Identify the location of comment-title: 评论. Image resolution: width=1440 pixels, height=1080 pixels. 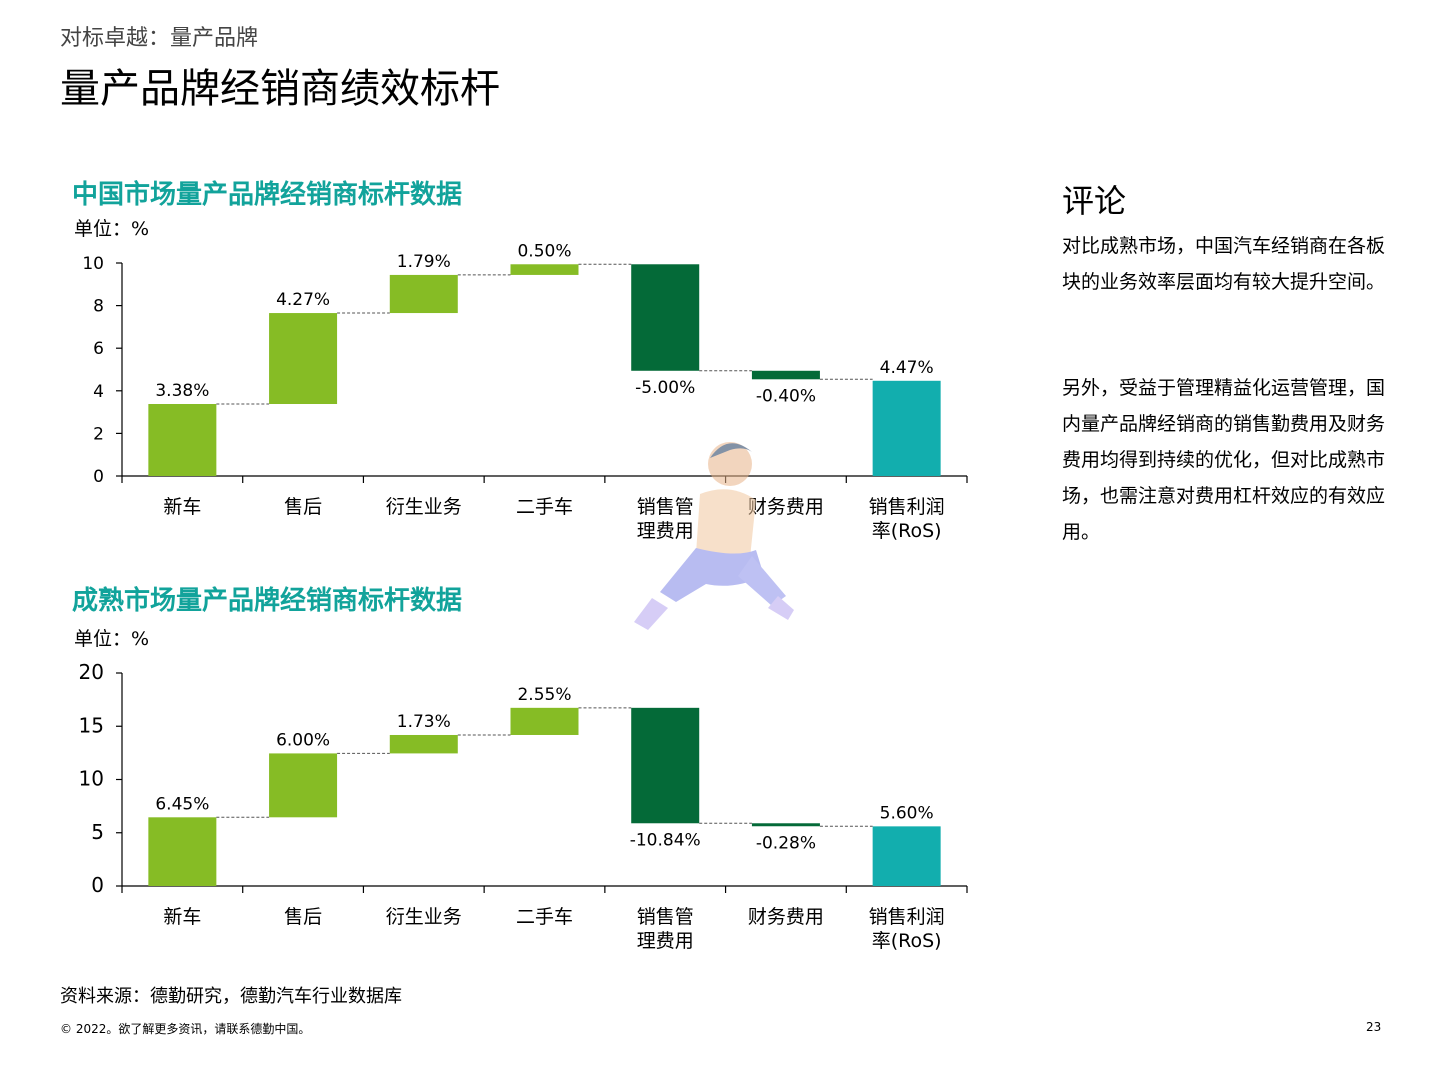
(1094, 201).